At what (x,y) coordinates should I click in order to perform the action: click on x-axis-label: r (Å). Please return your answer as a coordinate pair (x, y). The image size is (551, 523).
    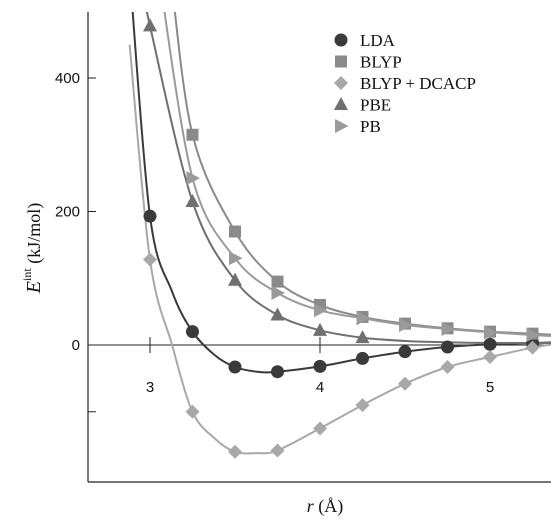
    Looking at the image, I should click on (325, 506).